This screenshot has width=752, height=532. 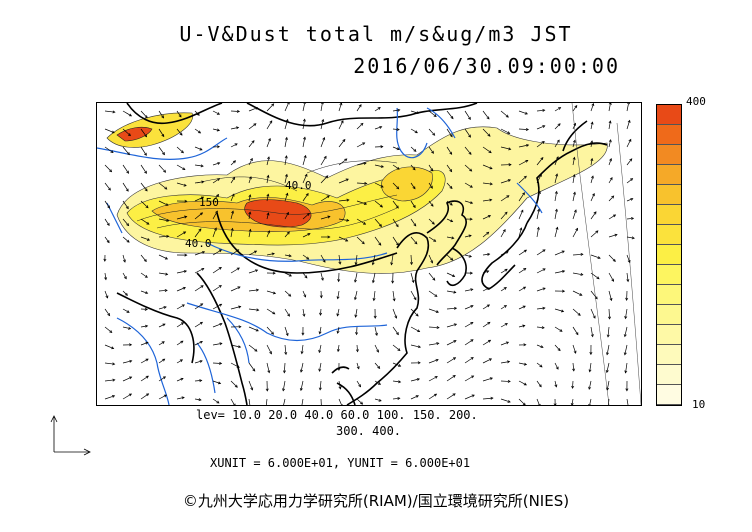 I want to click on contour-label-150: 150, so click(x=209, y=202).